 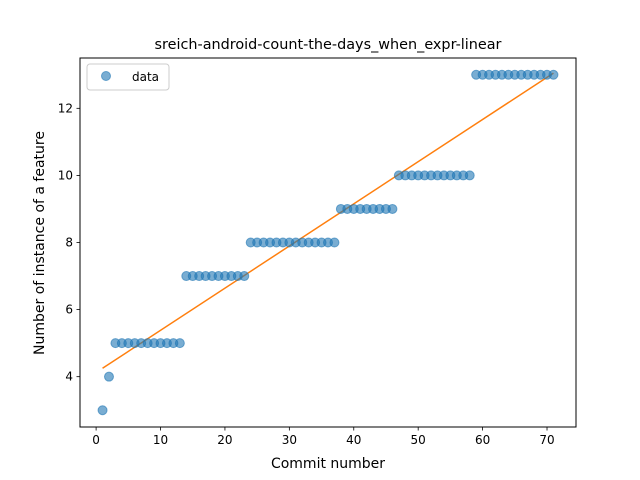 I want to click on y-tick-label: 4, so click(x=69, y=377).